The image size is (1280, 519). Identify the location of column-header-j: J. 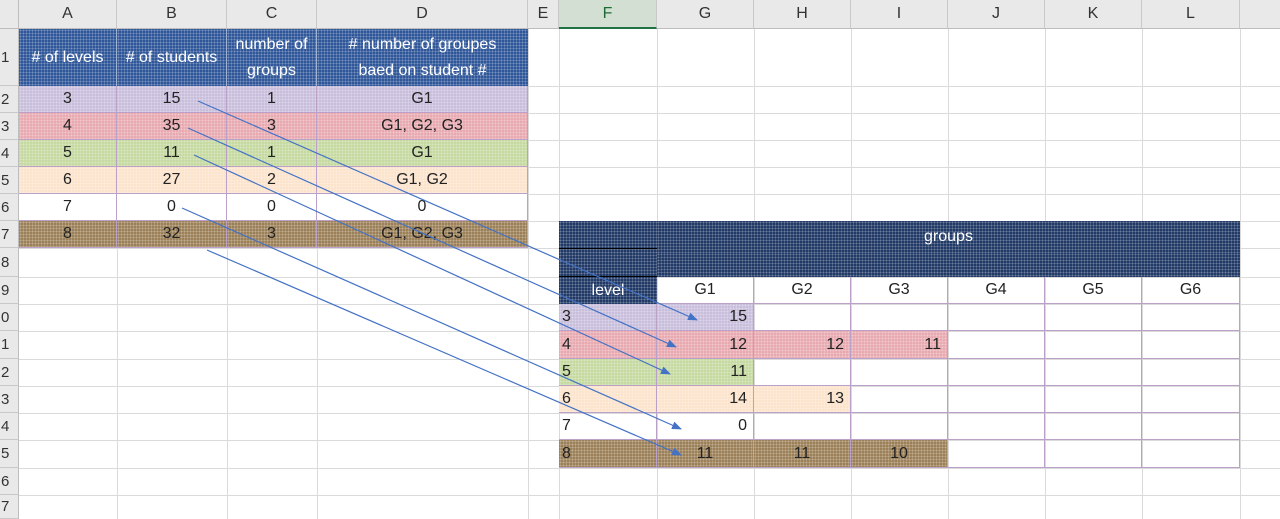
(996, 14).